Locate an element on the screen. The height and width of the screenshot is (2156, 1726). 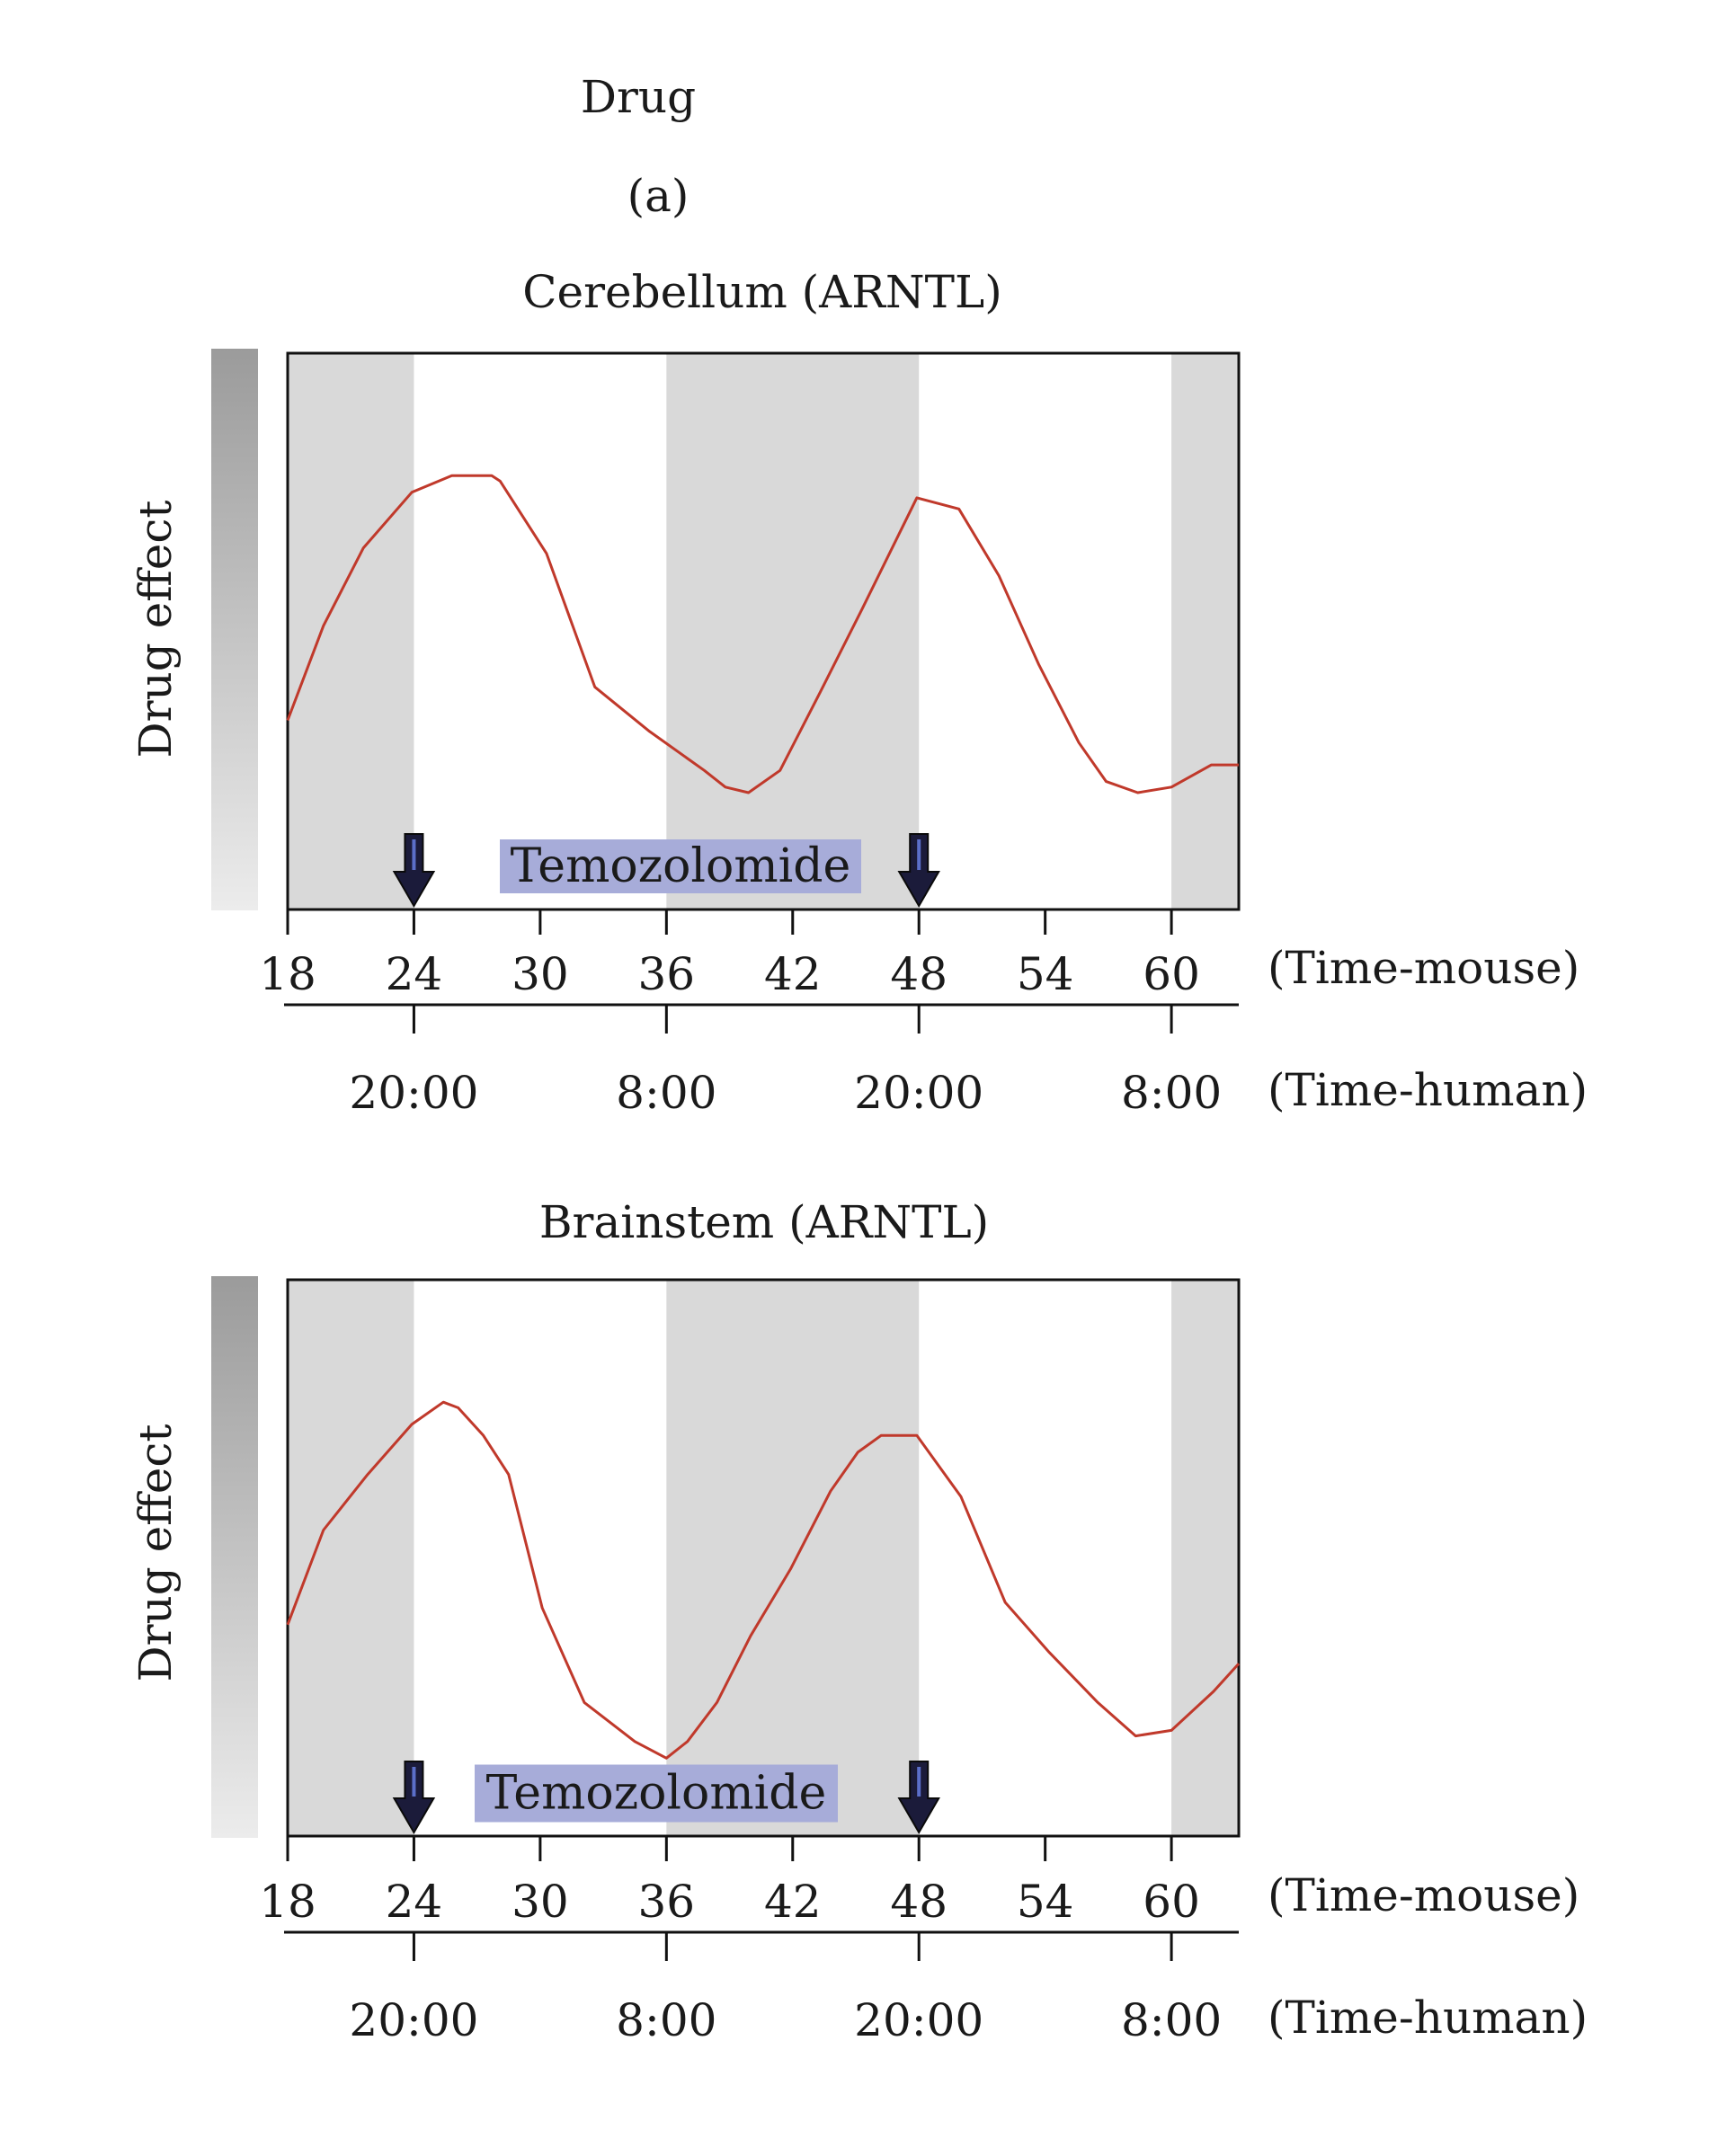
chart-title: Cerebellum (ARNTL) is located at coordinates (762, 292).